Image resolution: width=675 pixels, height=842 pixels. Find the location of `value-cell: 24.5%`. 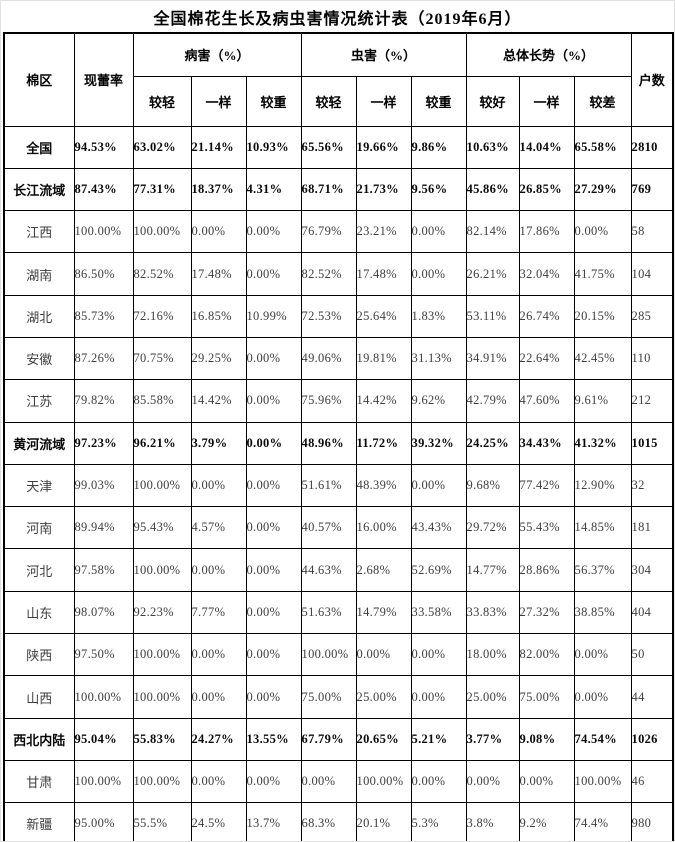

value-cell: 24.5% is located at coordinates (218, 821).